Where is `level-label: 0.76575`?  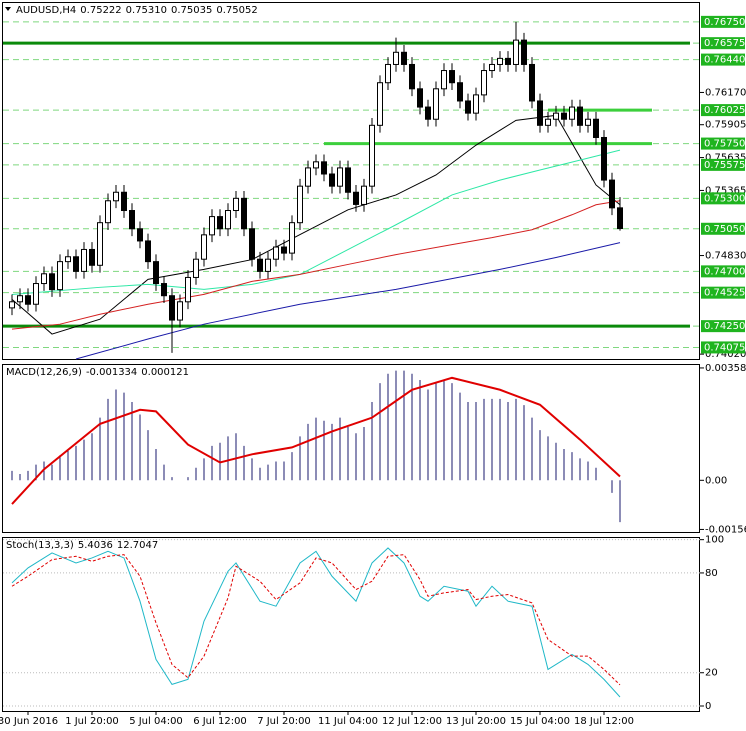 level-label: 0.76575 is located at coordinates (724, 43).